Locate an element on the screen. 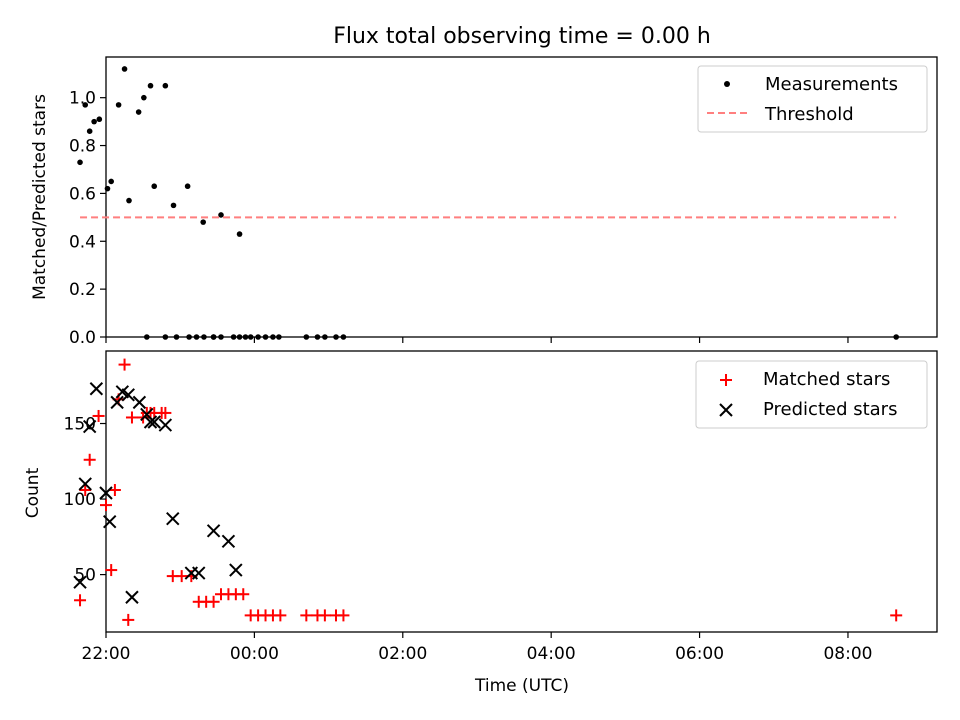 Image resolution: width=960 pixels, height=720 pixels. ratio-y-tick-label: 0.2 is located at coordinates (82, 290).